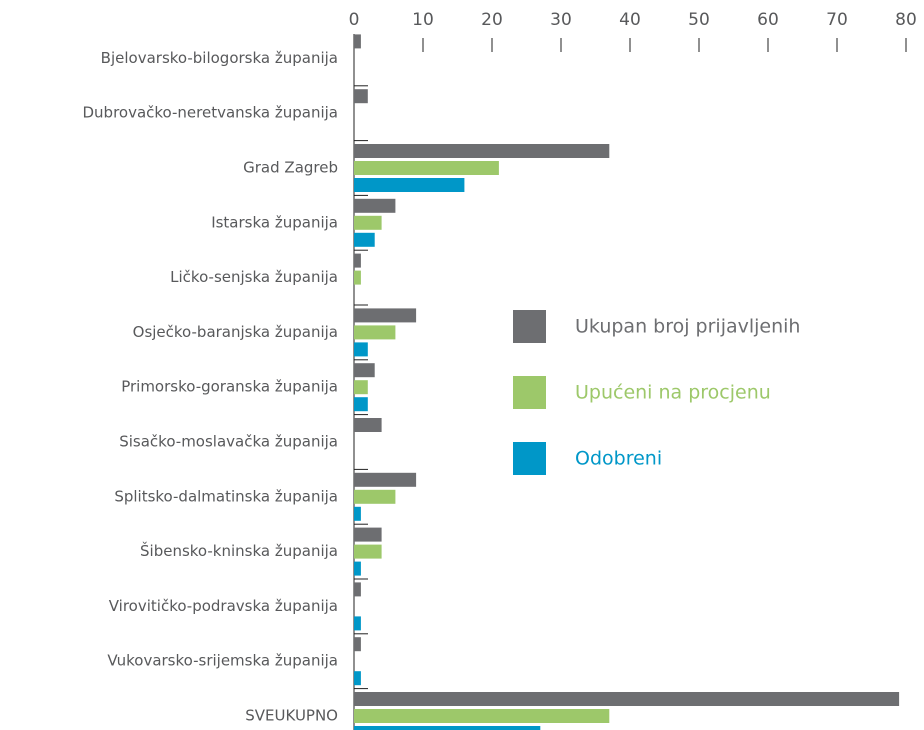 This screenshot has height=730, width=924. I want to click on category-label: Sisačko-moslavačka županija, so click(228, 442).